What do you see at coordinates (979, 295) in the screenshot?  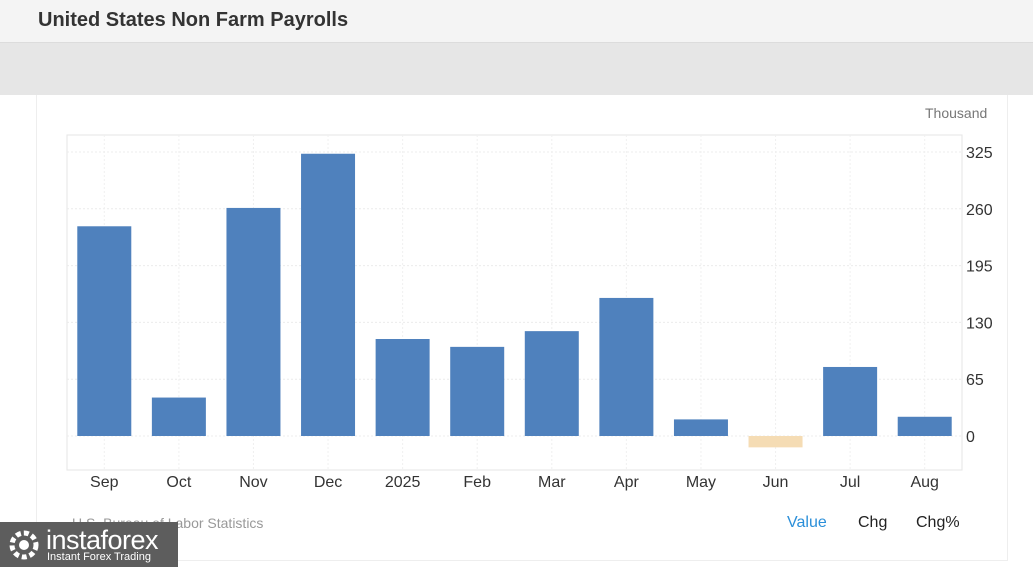 I see `y-axis-ticks: 0 65 130 195 260 325` at bounding box center [979, 295].